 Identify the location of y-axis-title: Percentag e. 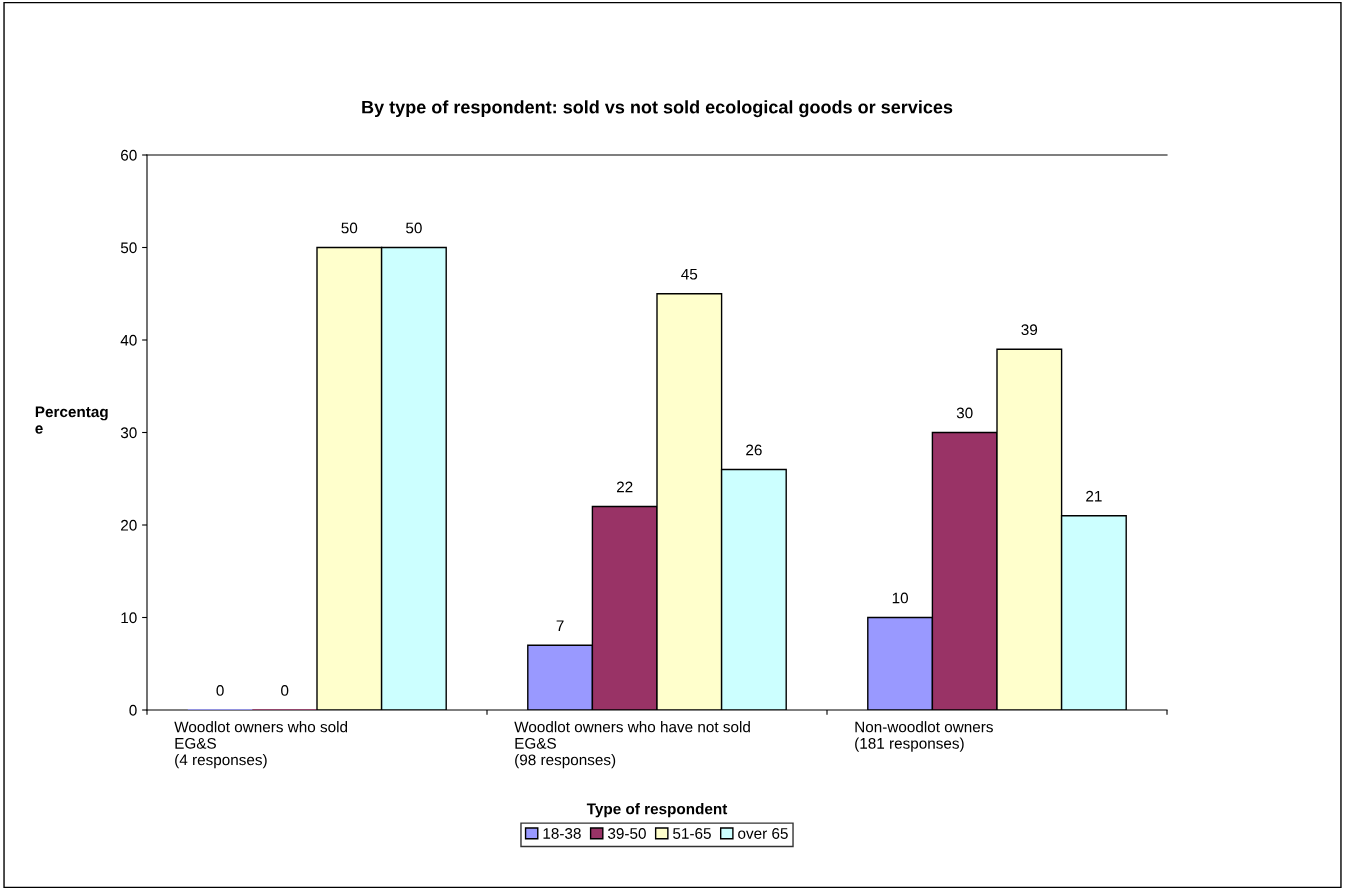
(71, 420).